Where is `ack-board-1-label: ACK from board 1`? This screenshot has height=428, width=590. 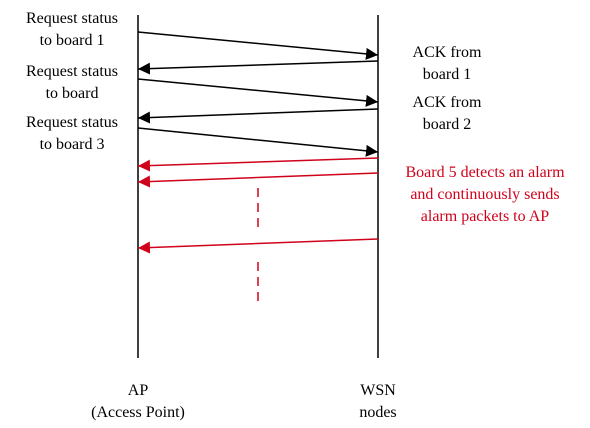
ack-board-1-label: ACK from board 1 is located at coordinates (447, 64).